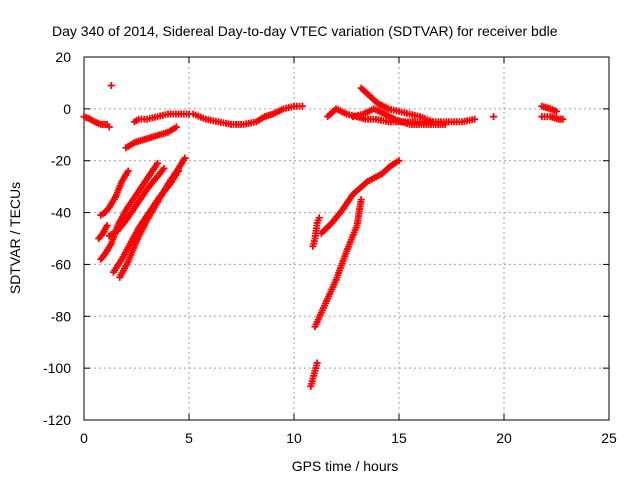  Describe the element at coordinates (189, 438) in the screenshot. I see `x-tick-label: 5` at that location.